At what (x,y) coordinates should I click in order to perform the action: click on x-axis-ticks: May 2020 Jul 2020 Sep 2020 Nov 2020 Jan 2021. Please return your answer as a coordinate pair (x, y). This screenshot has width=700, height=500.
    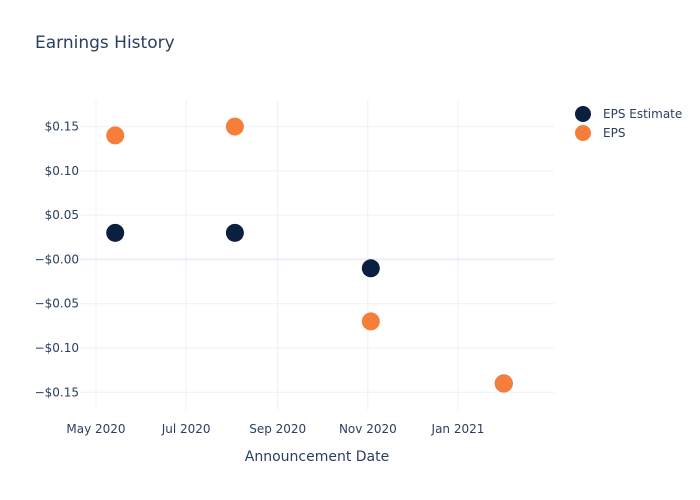
    Looking at the image, I should click on (275, 429).